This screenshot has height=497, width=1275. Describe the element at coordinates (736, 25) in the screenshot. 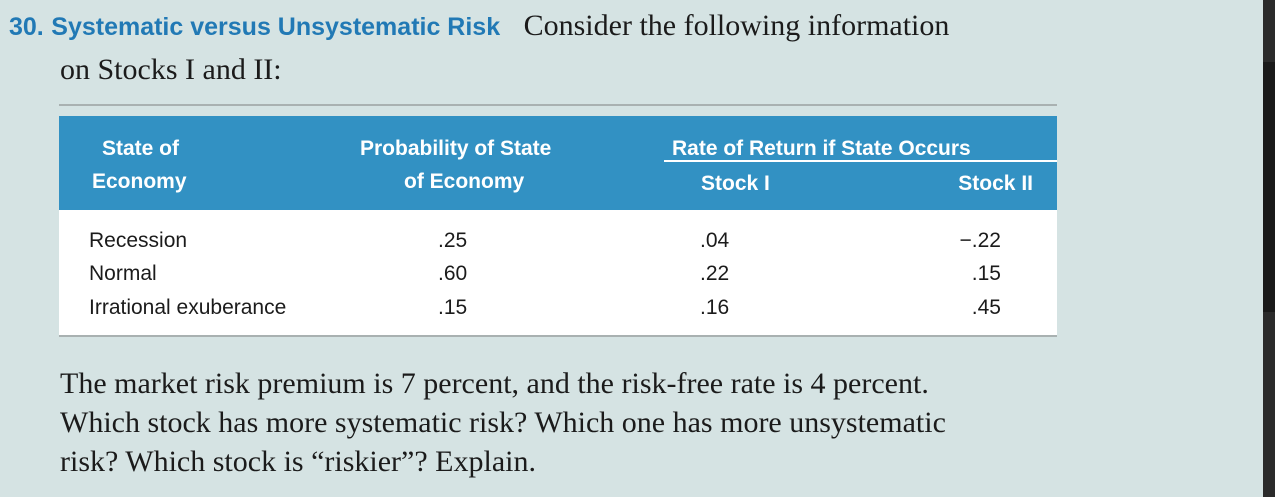

I see `problem-intro-line1: Consider the following information` at that location.